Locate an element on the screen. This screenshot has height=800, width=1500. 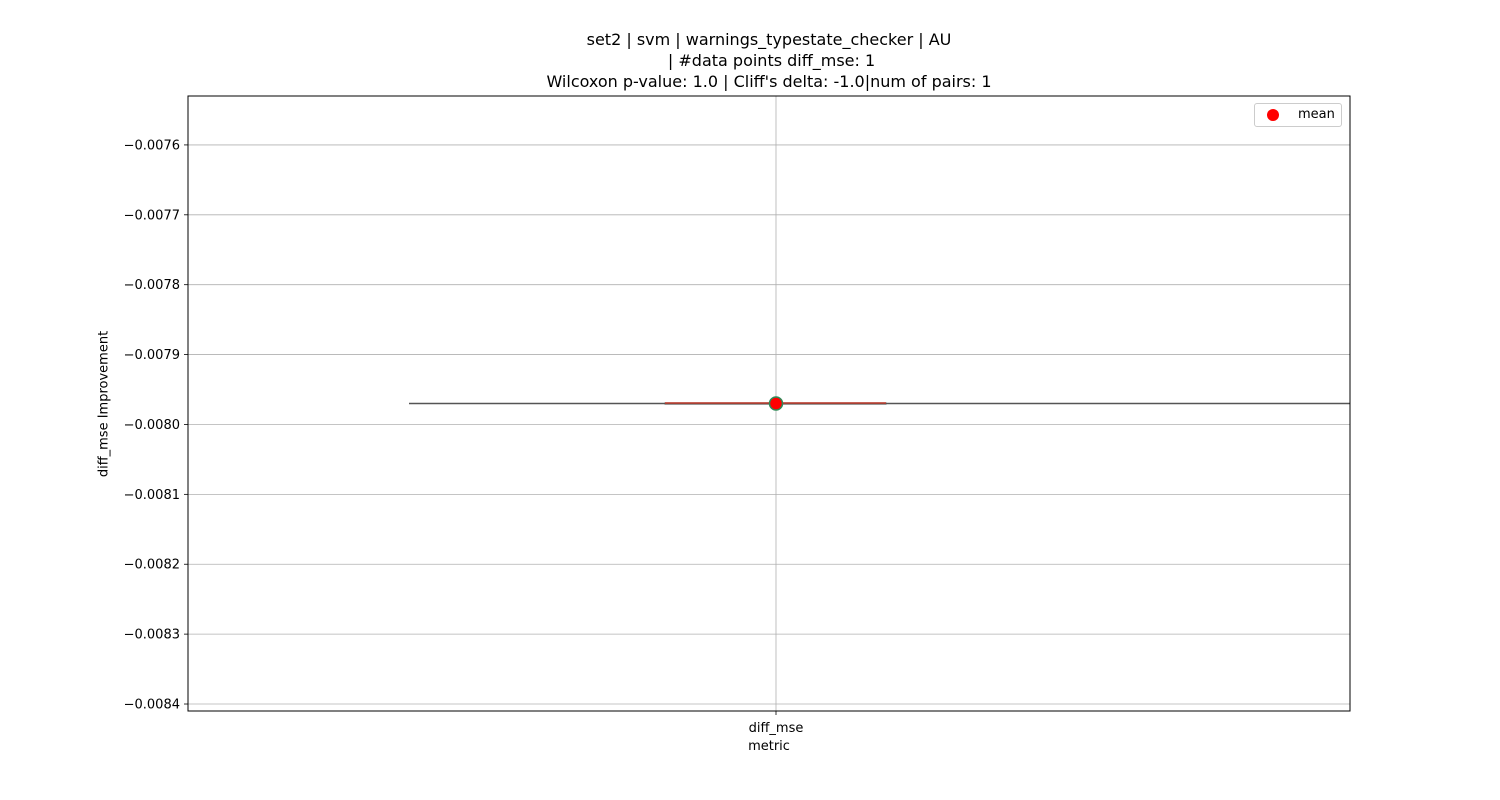
y-tick-label: −0.0082 is located at coordinates (152, 565).